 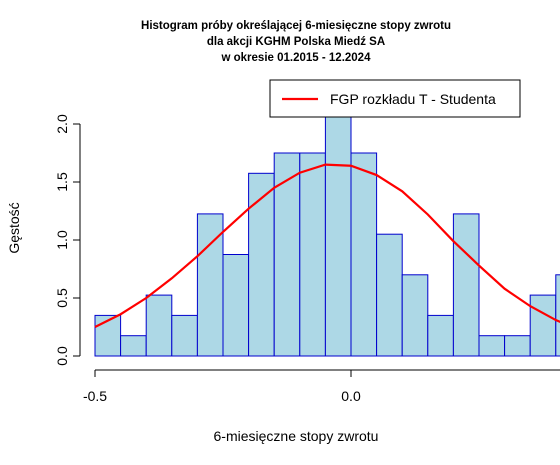 I want to click on legend-box, so click(x=395, y=98).